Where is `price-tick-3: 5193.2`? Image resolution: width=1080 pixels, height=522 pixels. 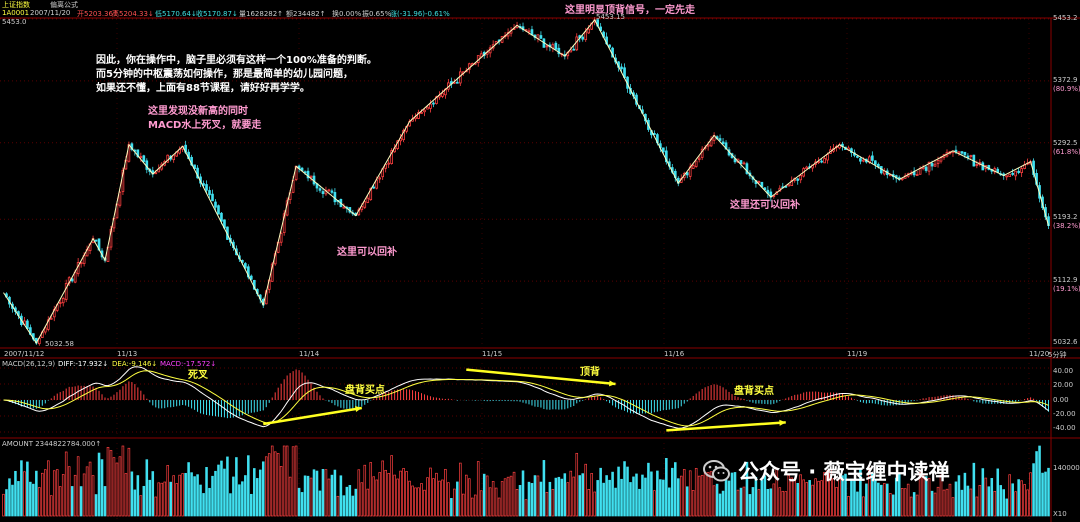 price-tick-3: 5193.2 is located at coordinates (1065, 217).